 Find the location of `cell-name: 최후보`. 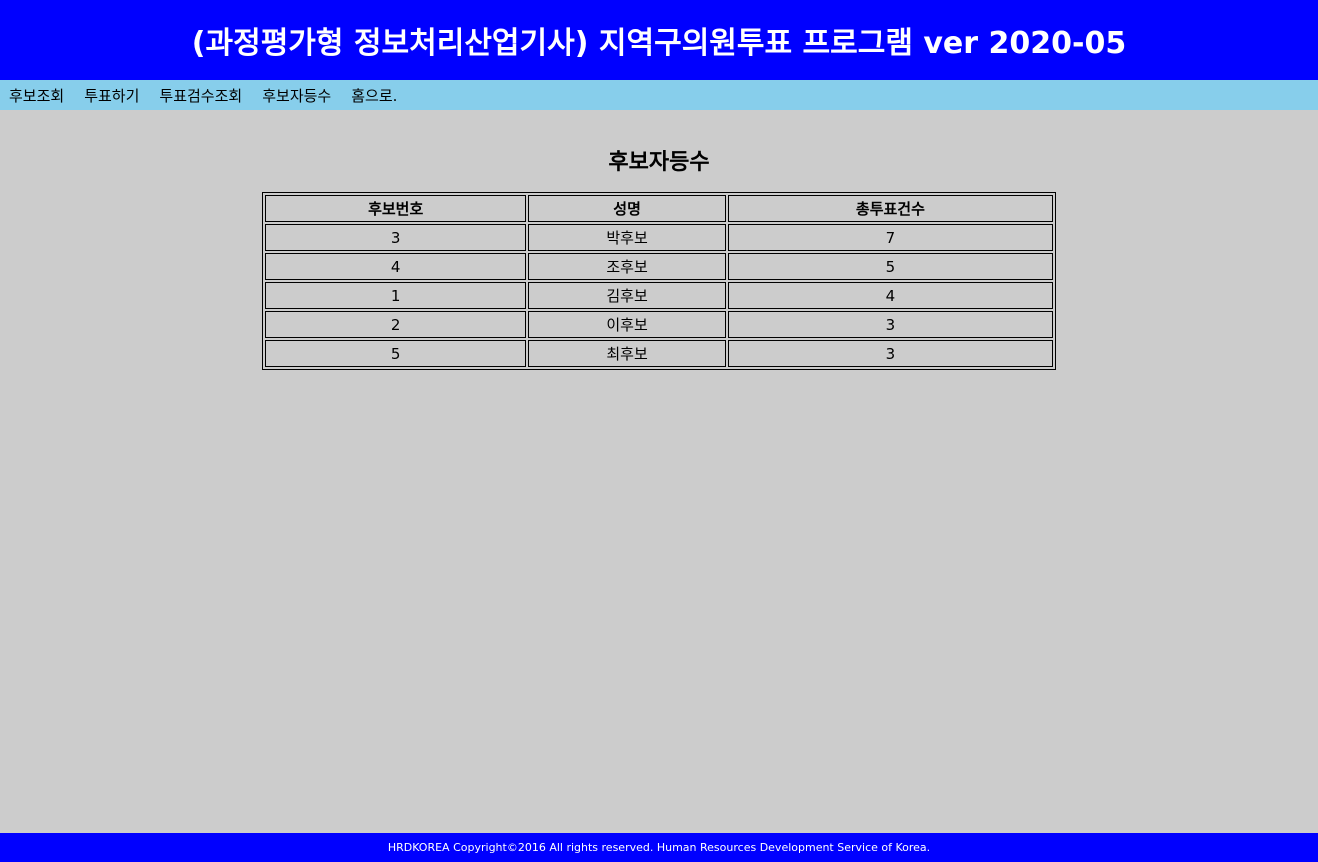

cell-name: 최후보 is located at coordinates (627, 353).